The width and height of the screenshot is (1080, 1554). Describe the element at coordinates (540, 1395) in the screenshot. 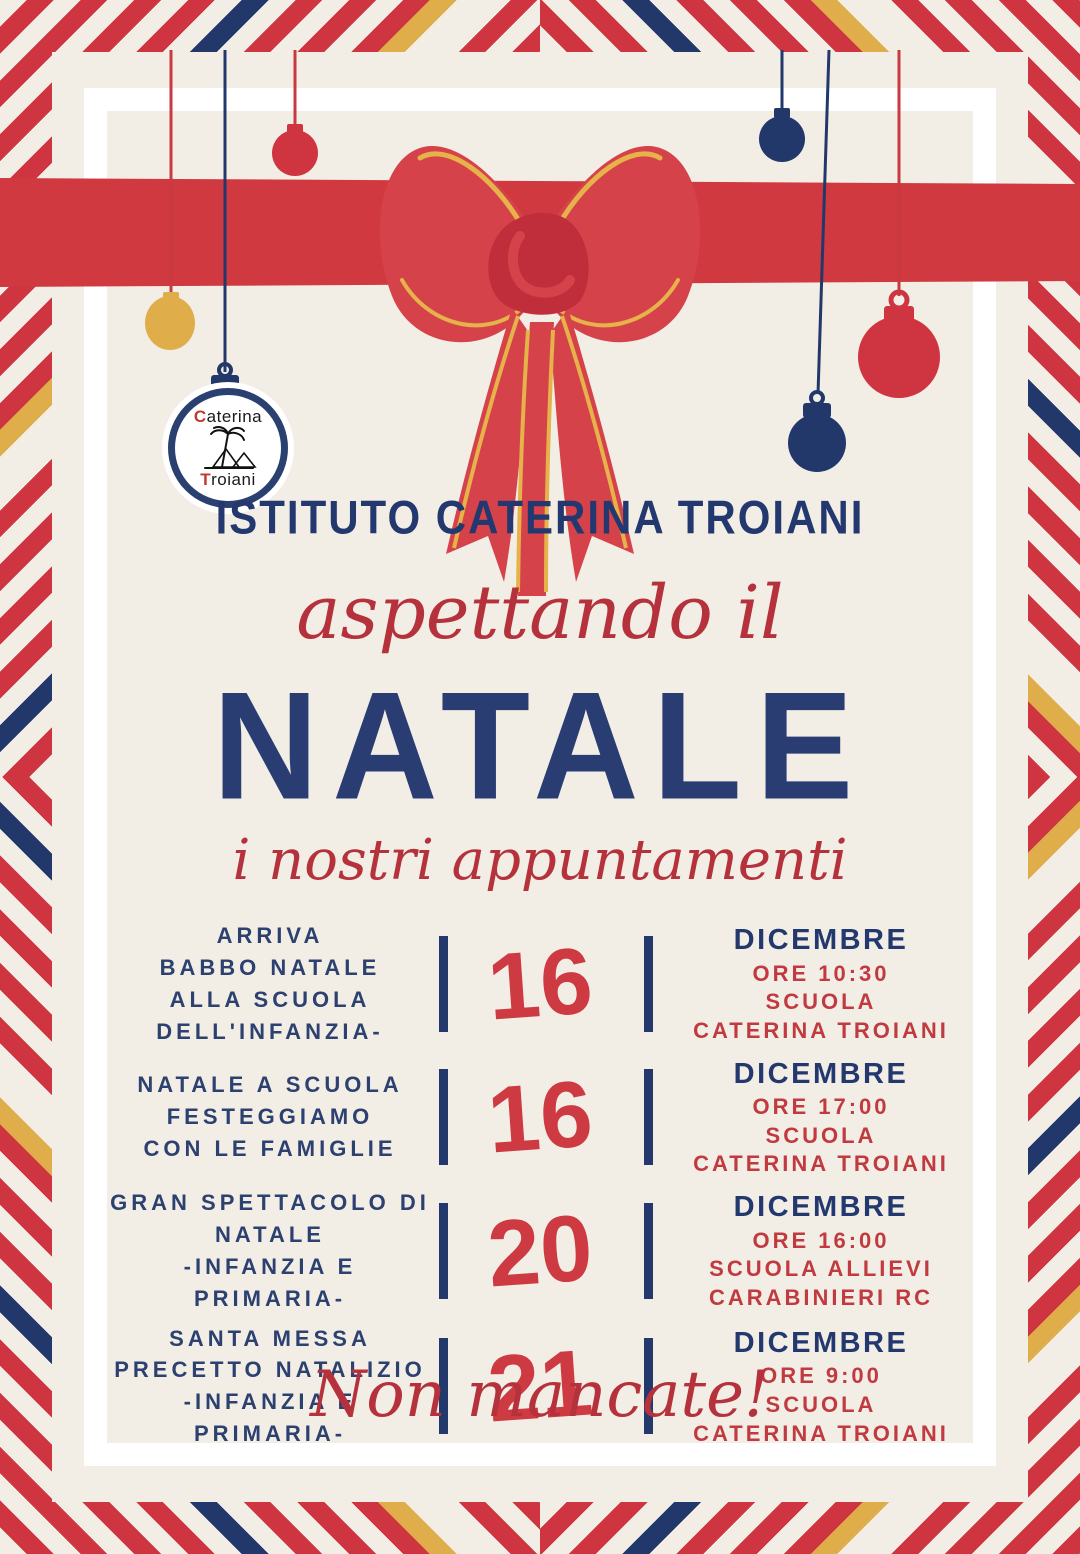

I see `closing-message: Non mancate!` at that location.